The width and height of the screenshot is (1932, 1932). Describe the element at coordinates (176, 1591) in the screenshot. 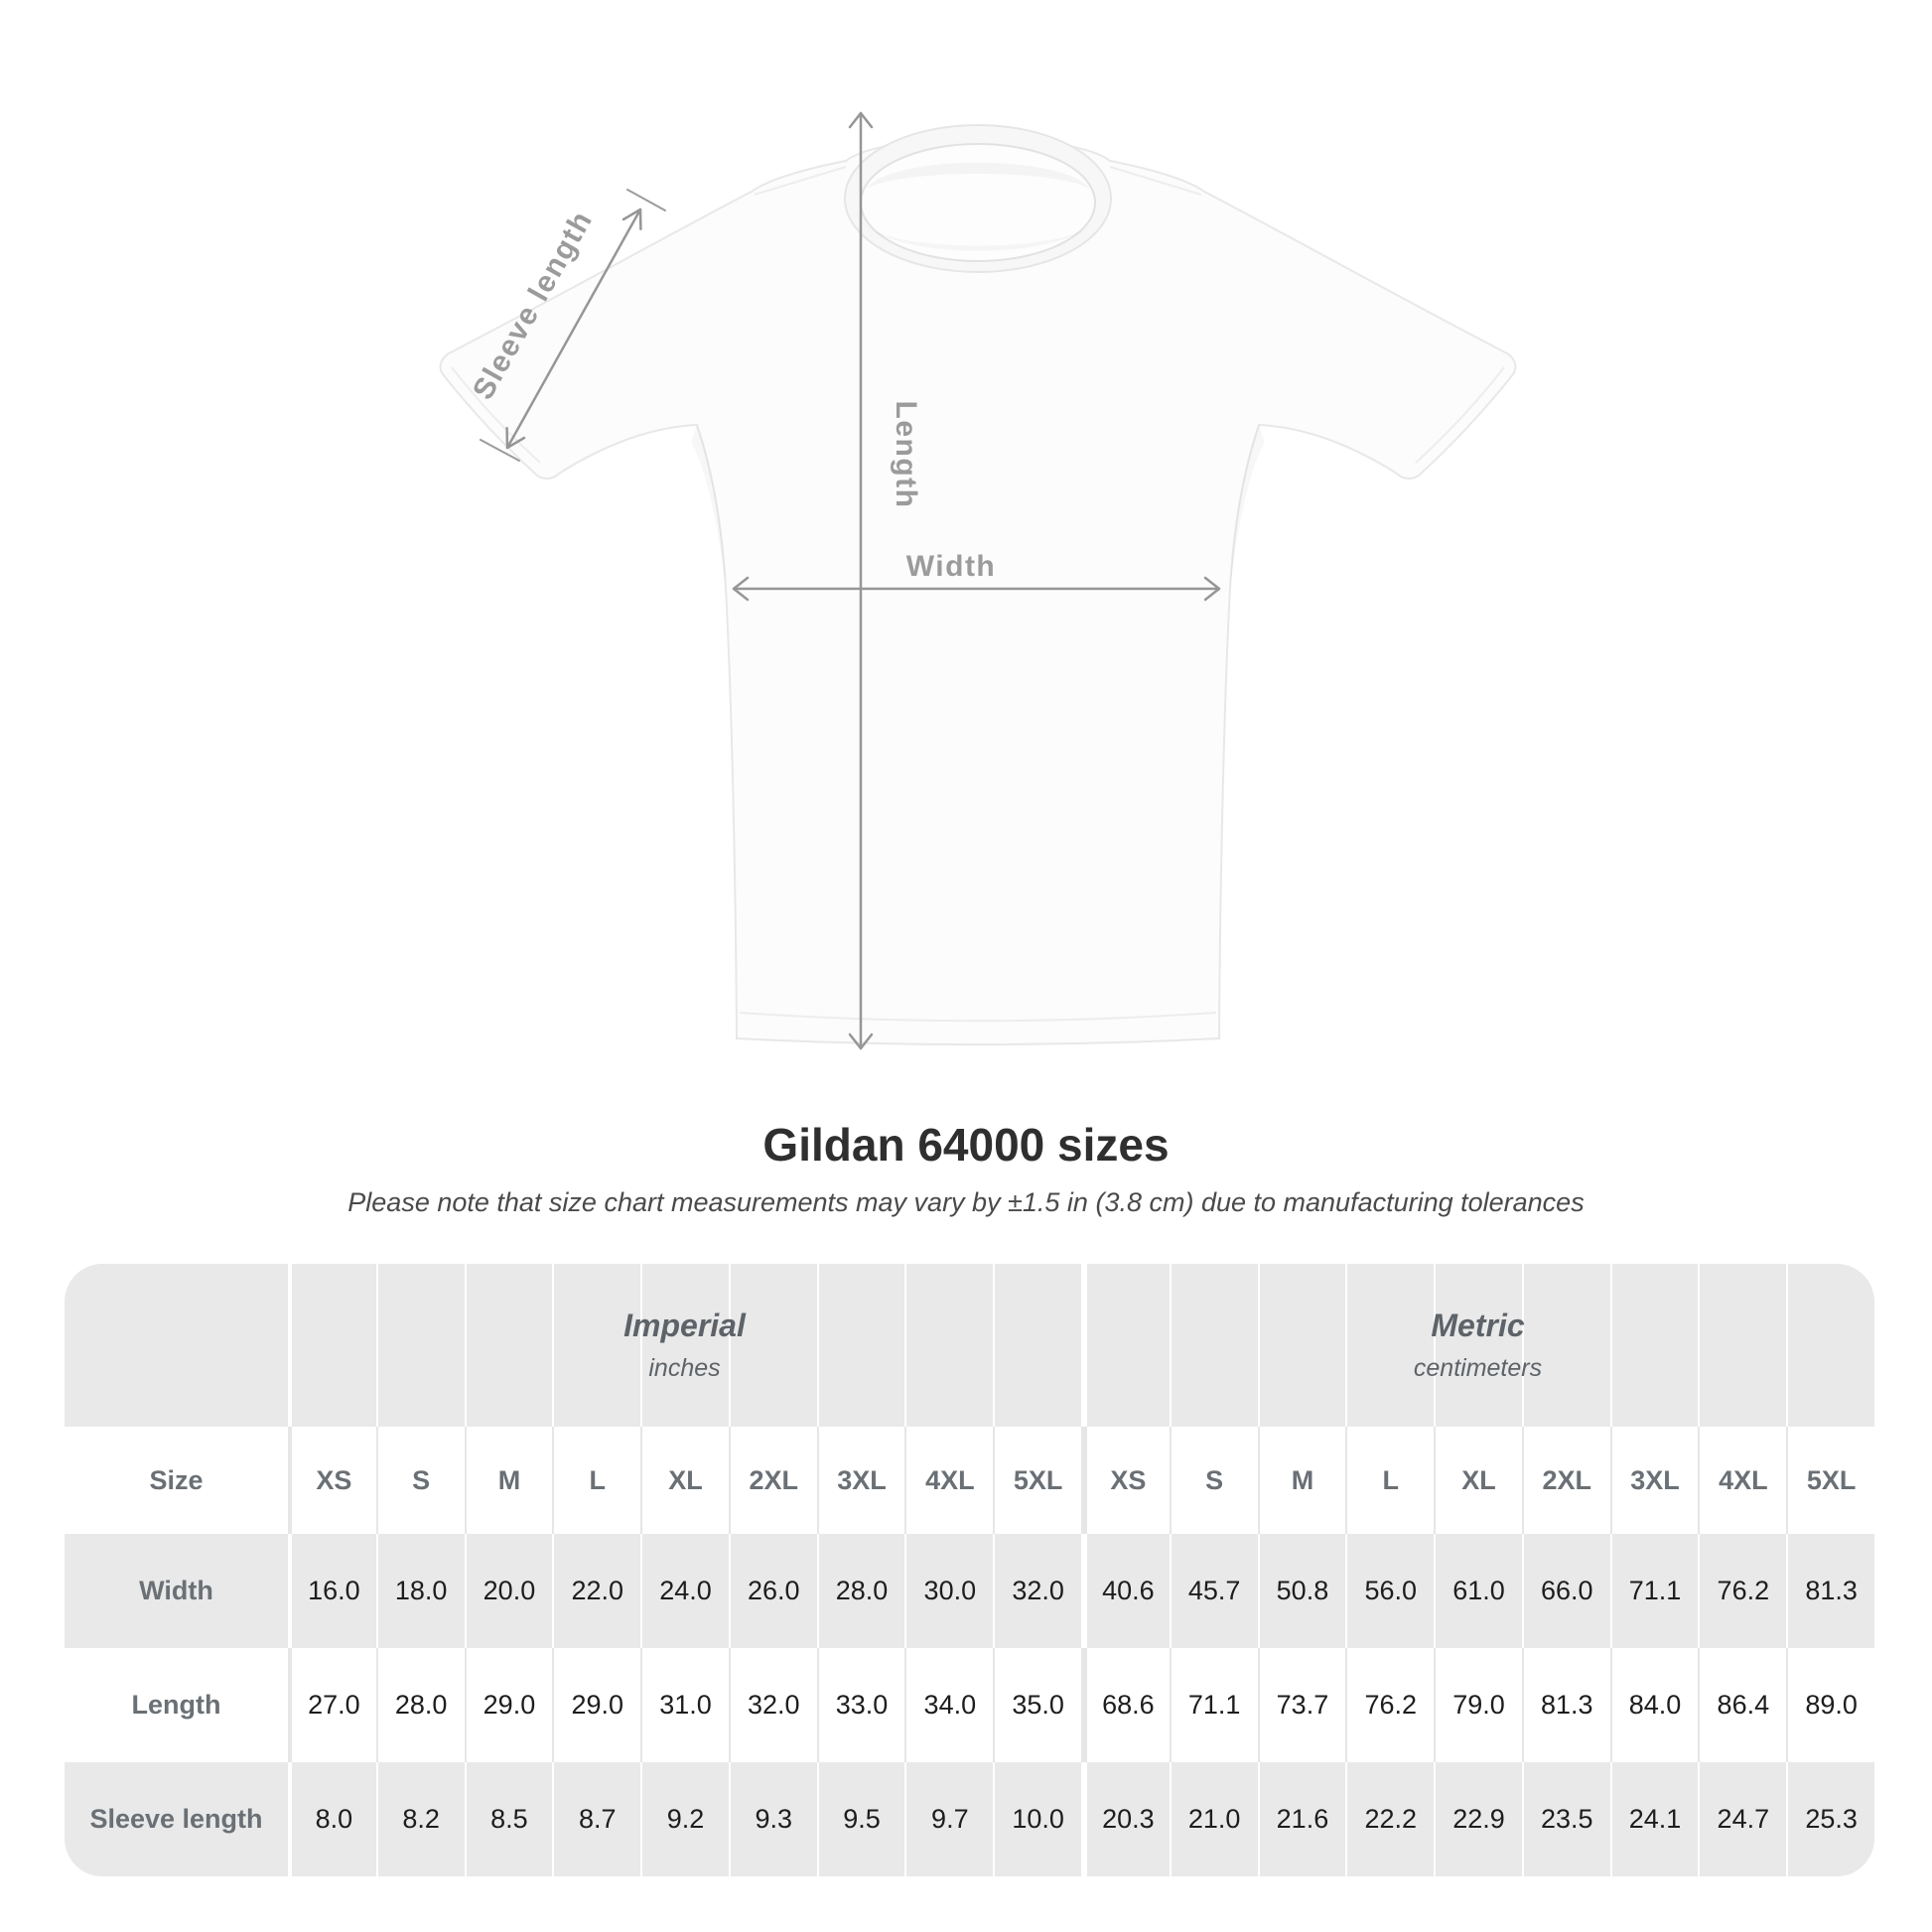

I see `row-label: Width` at that location.